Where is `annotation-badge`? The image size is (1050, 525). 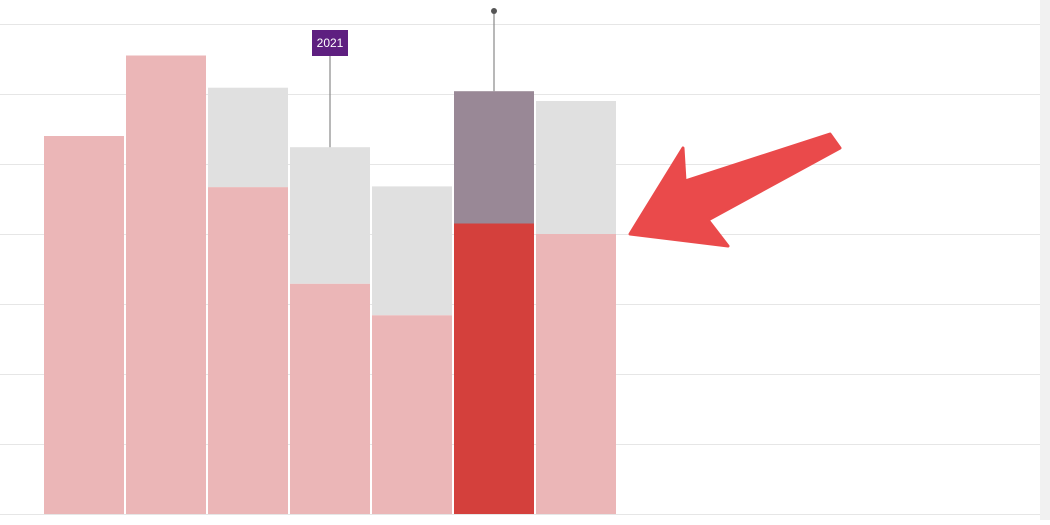
annotation-badge is located at coordinates (330, 43).